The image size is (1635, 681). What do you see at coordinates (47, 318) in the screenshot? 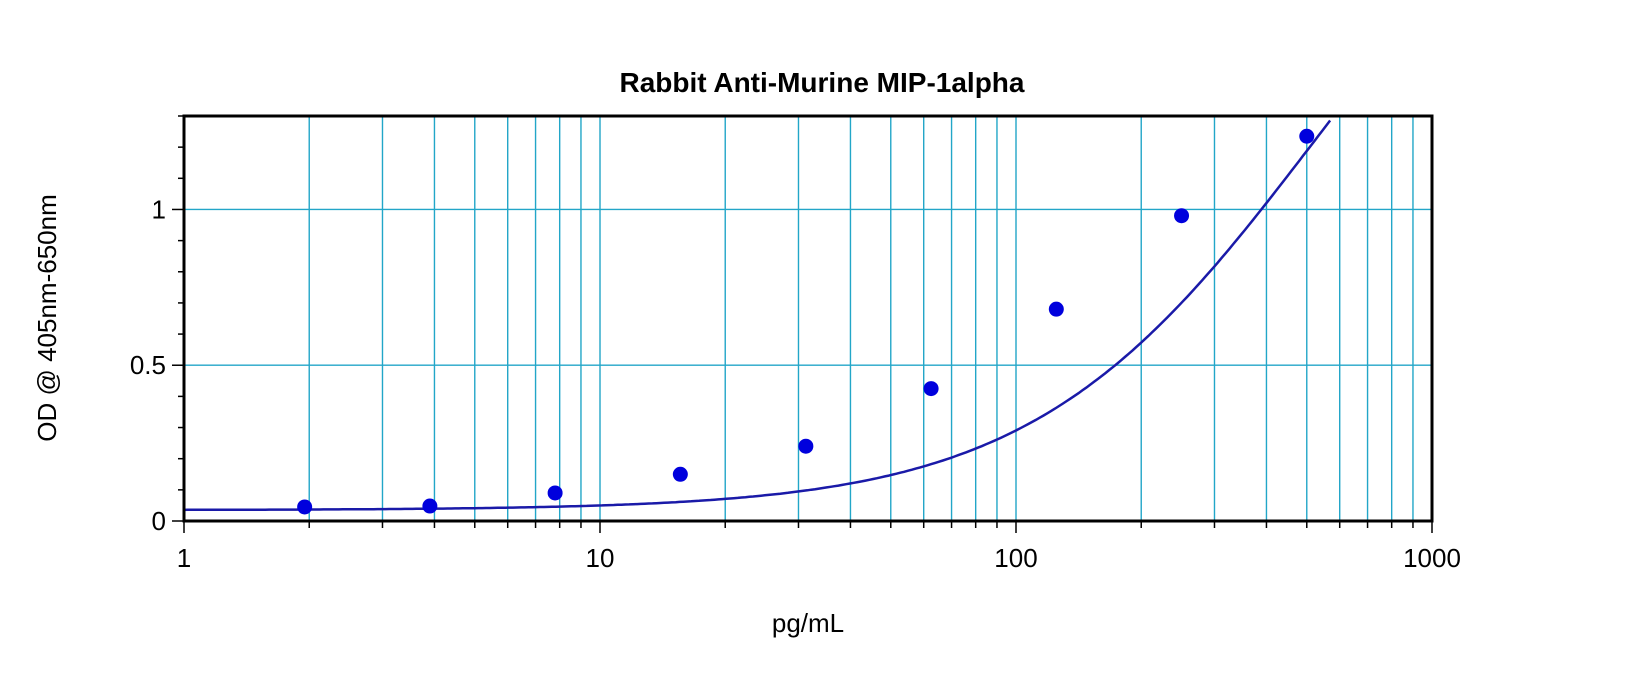
I see `y-axis-label: OD @ 405nm-650nm` at bounding box center [47, 318].